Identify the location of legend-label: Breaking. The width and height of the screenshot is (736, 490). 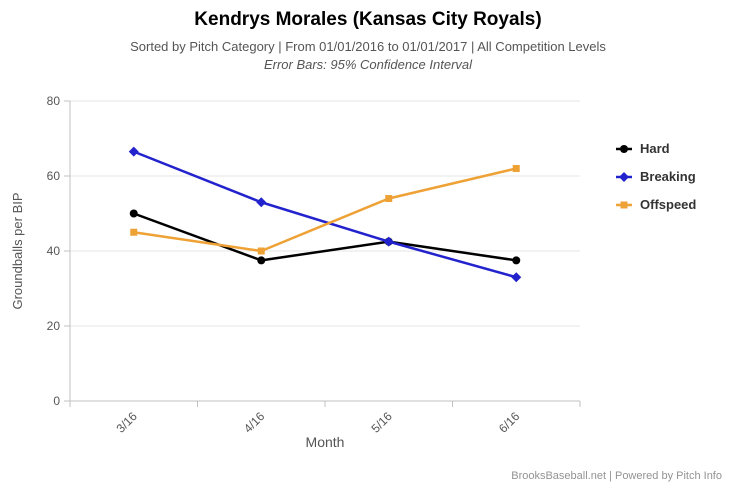
(668, 176).